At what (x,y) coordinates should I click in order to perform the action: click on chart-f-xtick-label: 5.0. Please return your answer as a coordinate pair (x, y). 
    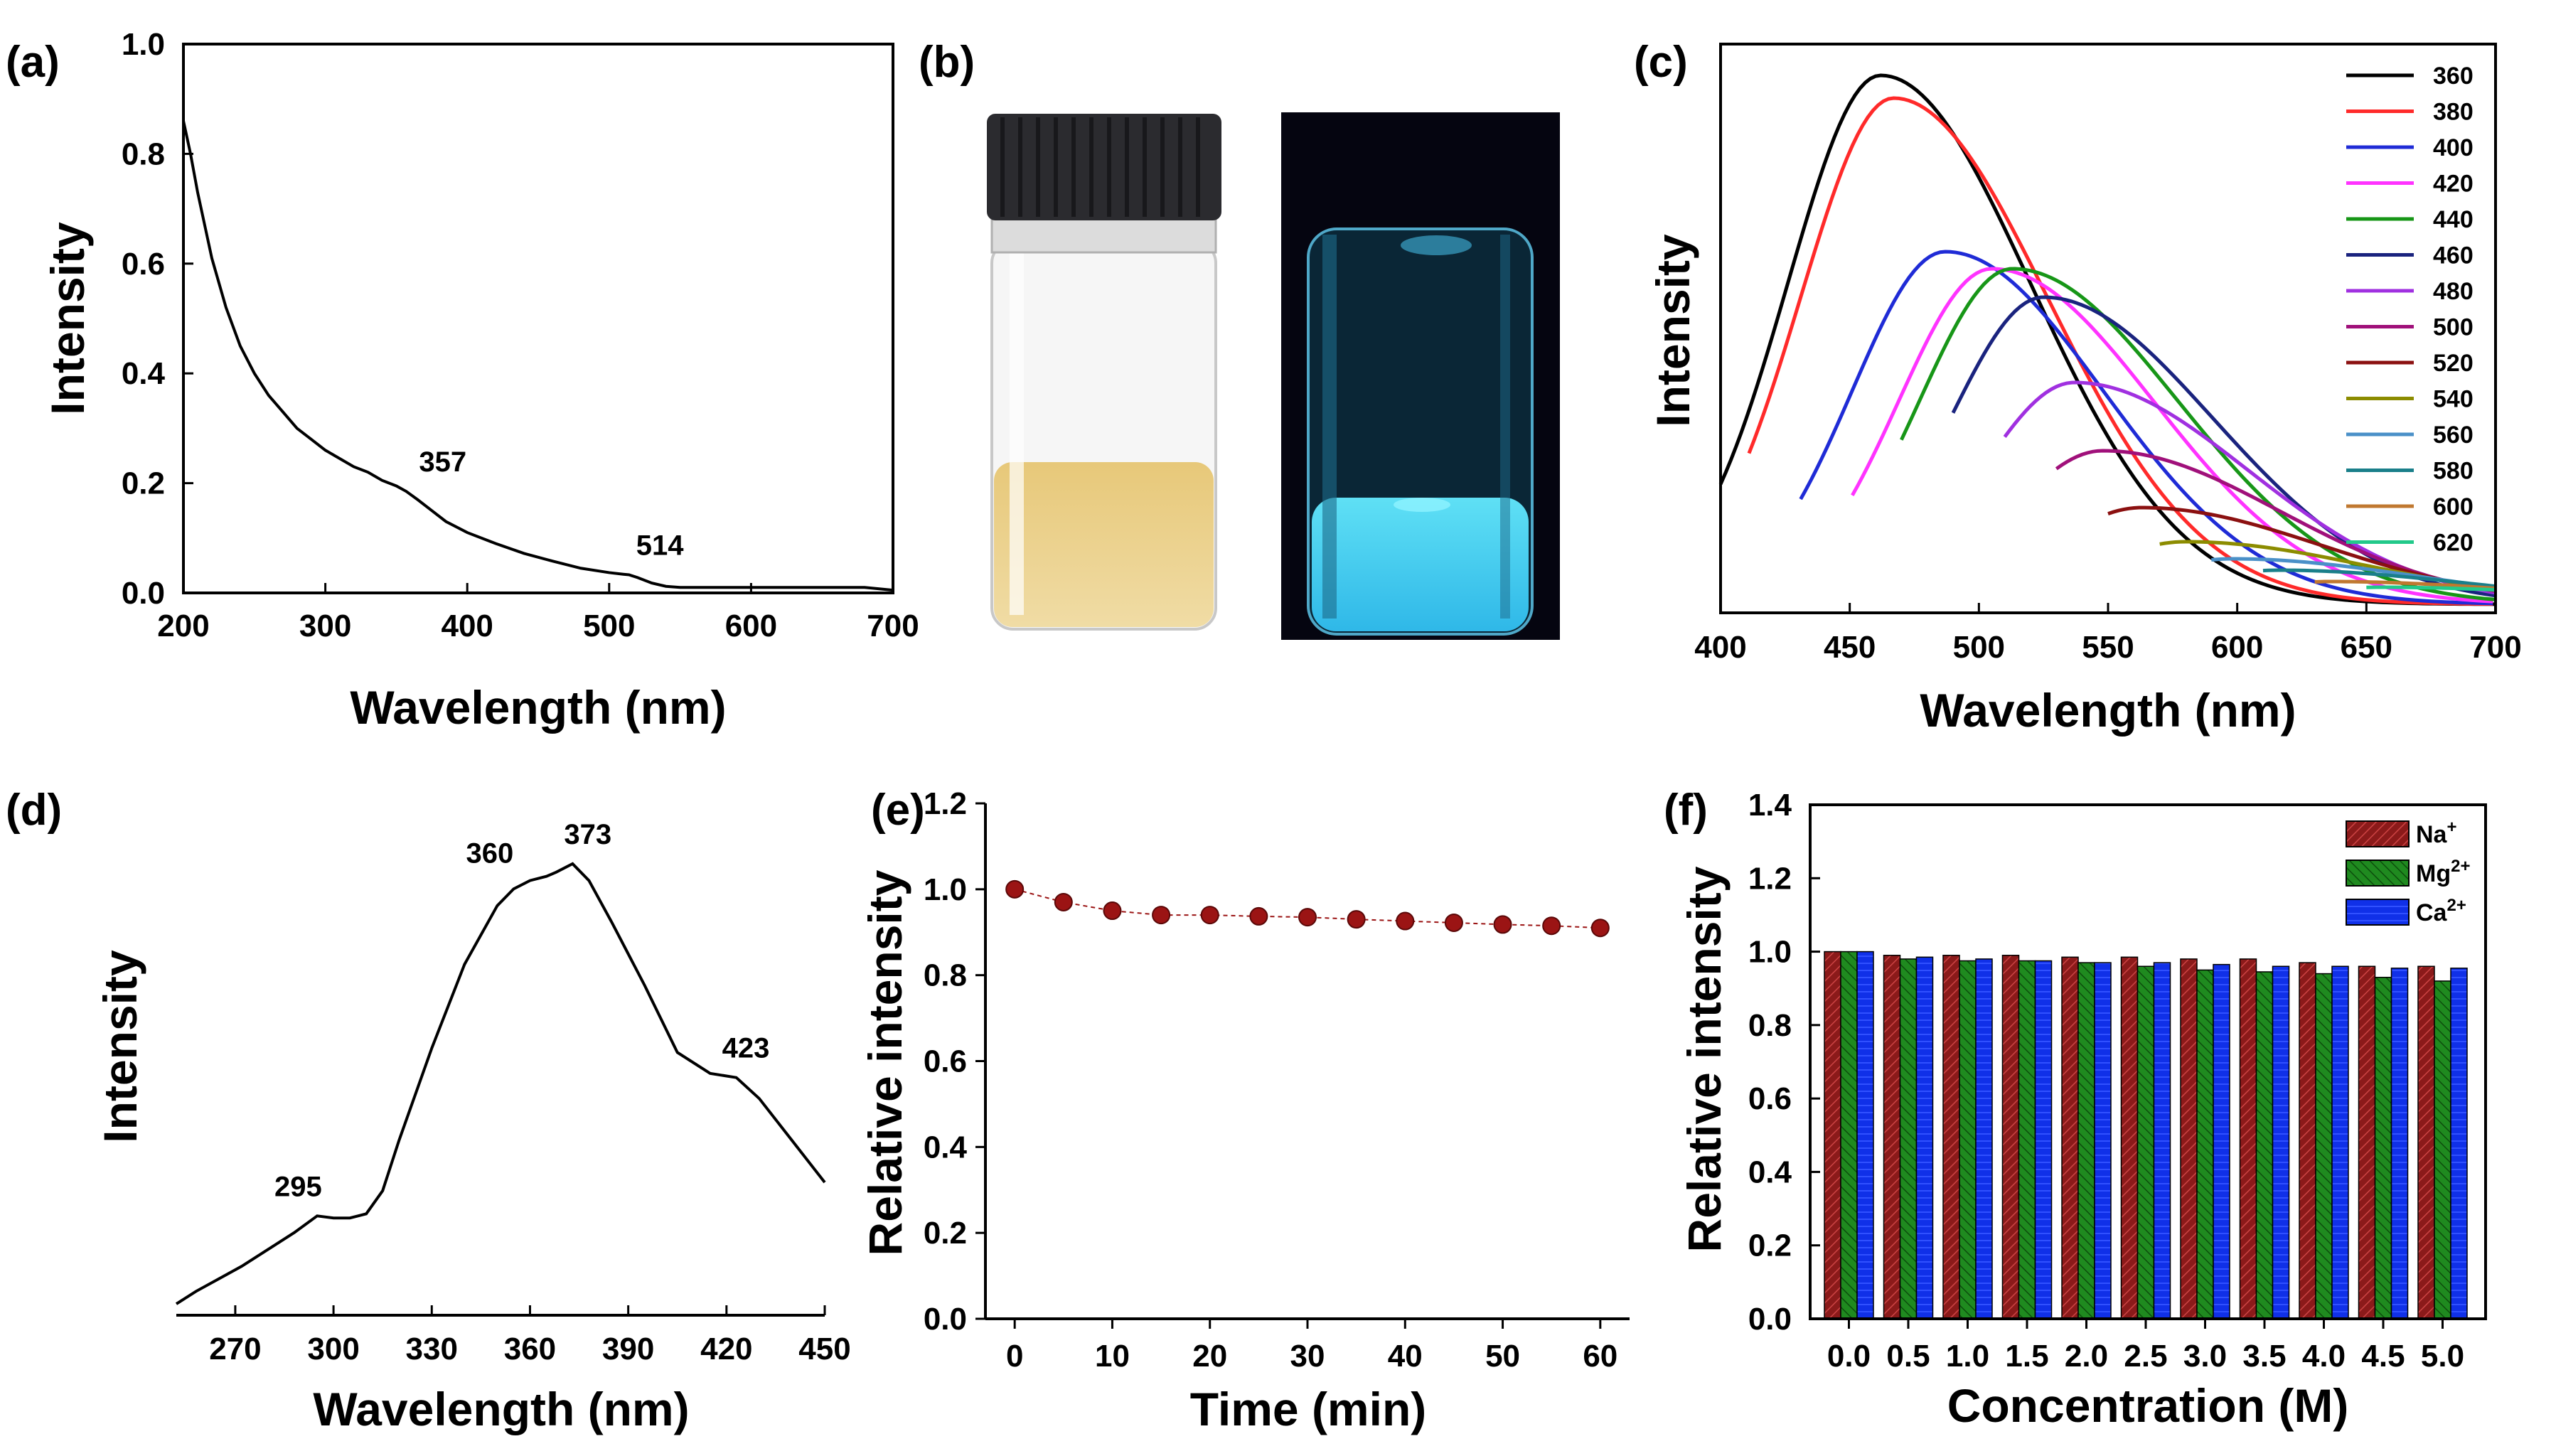
    Looking at the image, I should click on (2442, 1356).